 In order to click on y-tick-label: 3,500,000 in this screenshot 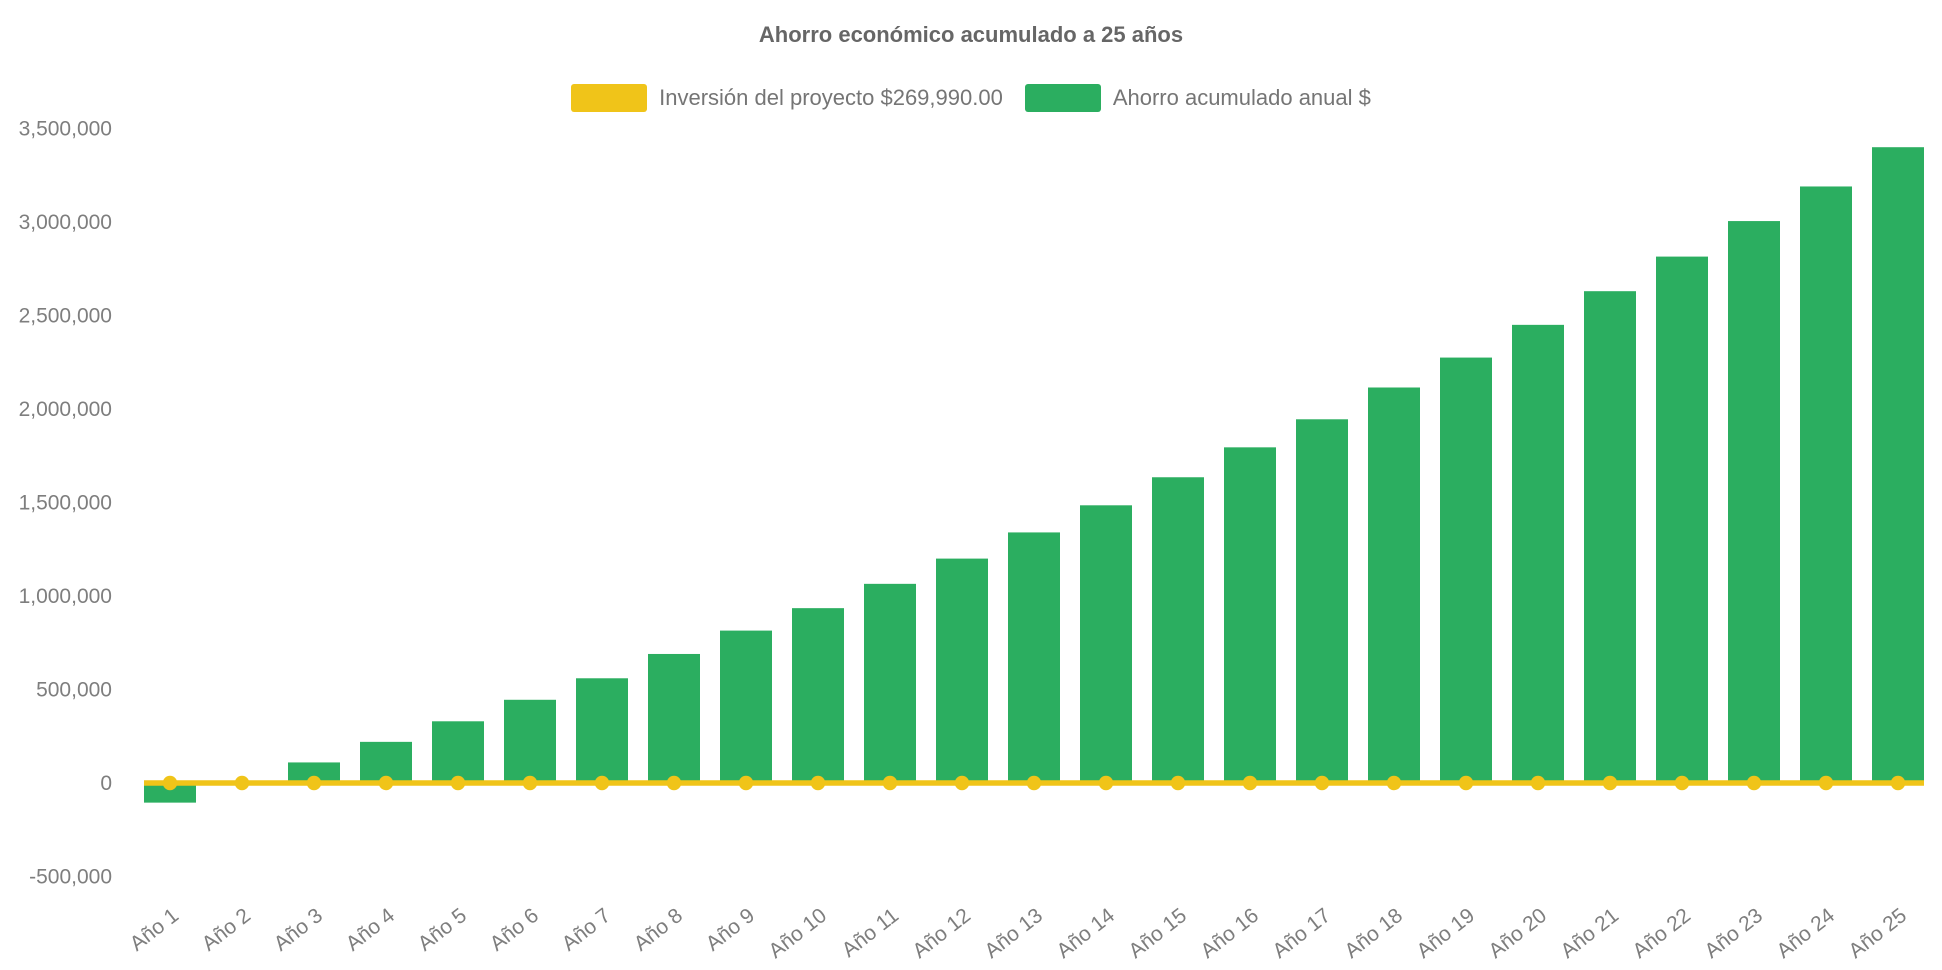, I will do `click(65, 129)`.